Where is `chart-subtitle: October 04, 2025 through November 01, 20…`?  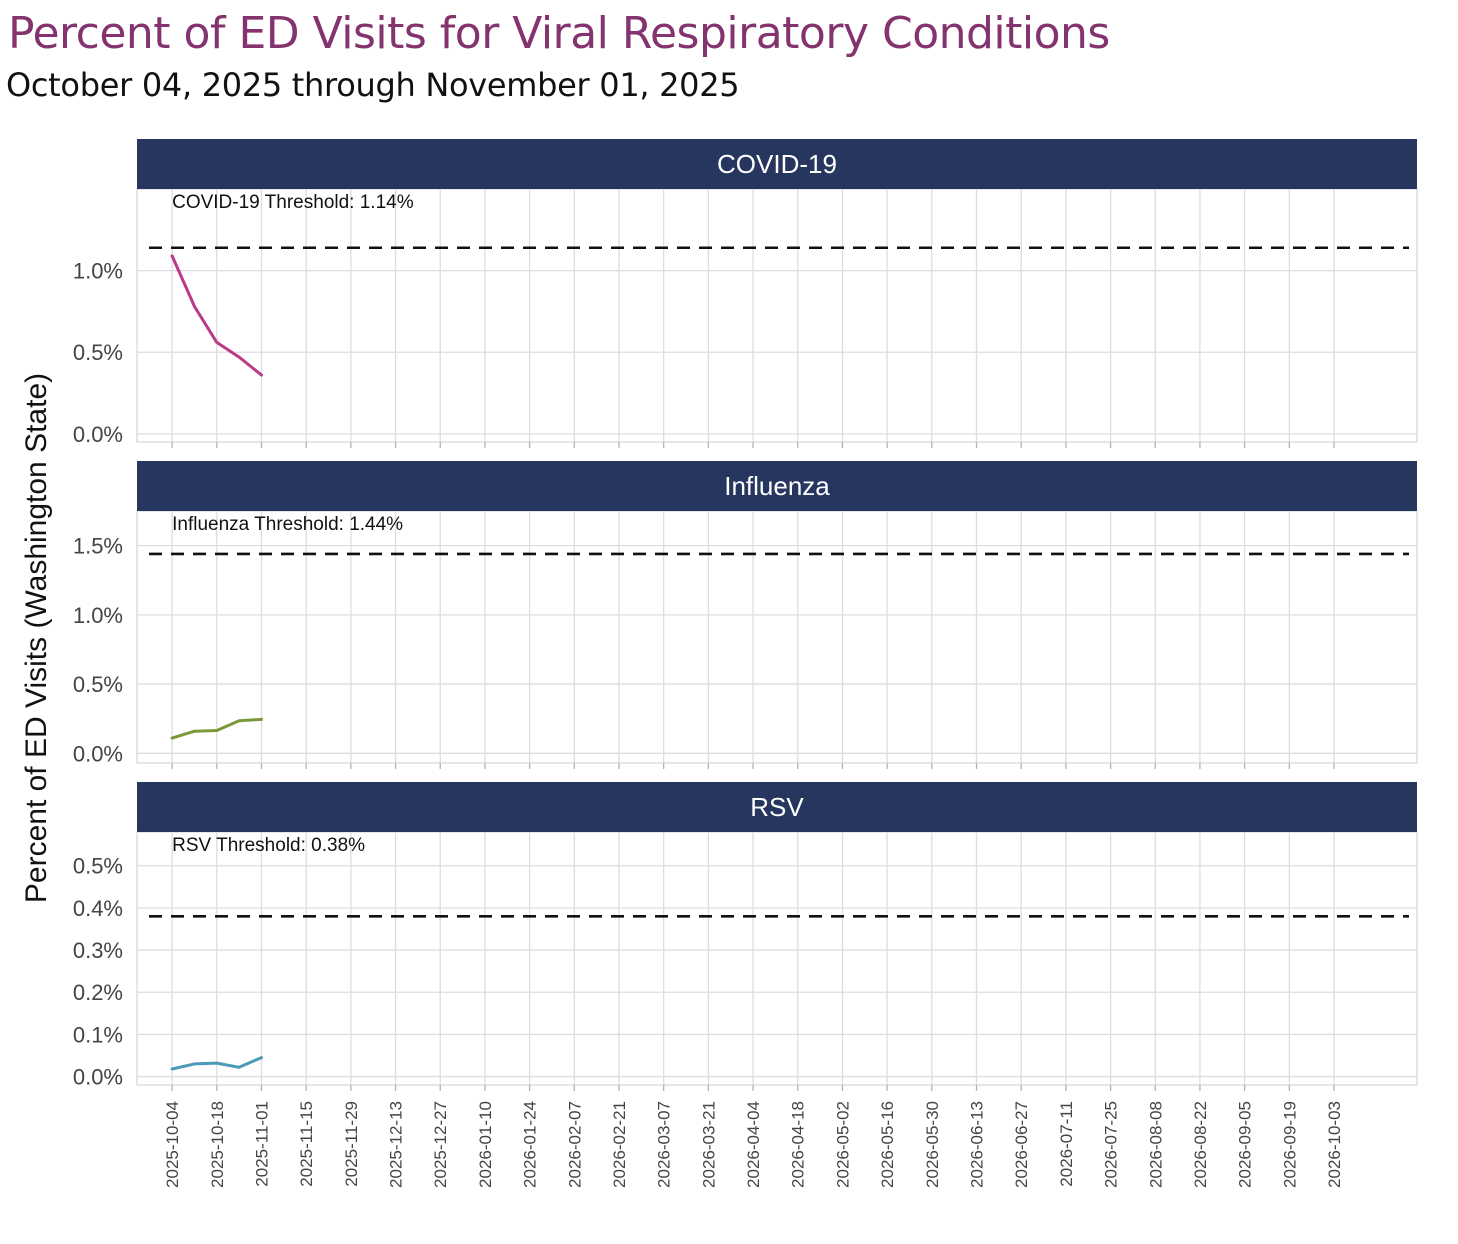 chart-subtitle: October 04, 2025 through November 01, 20… is located at coordinates (373, 85).